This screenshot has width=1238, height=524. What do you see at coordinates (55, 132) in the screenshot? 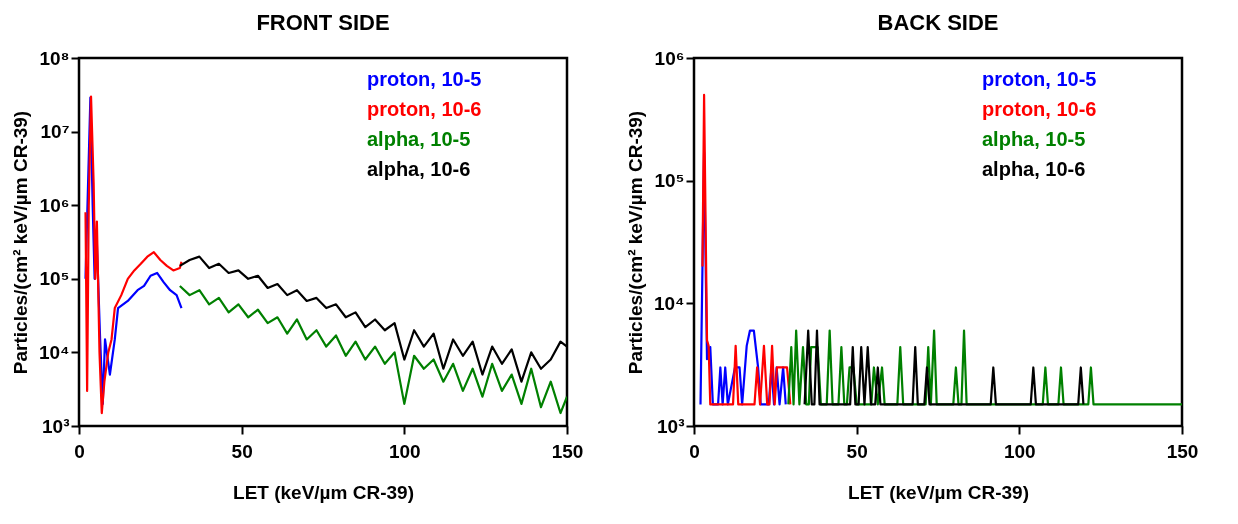
I see `y-tick-label: 10⁷` at bounding box center [55, 132].